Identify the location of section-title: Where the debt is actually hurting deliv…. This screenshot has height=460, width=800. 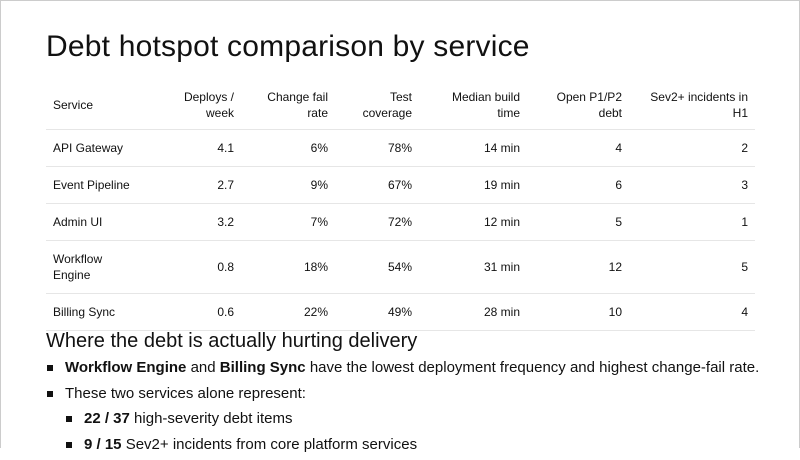
(231, 341).